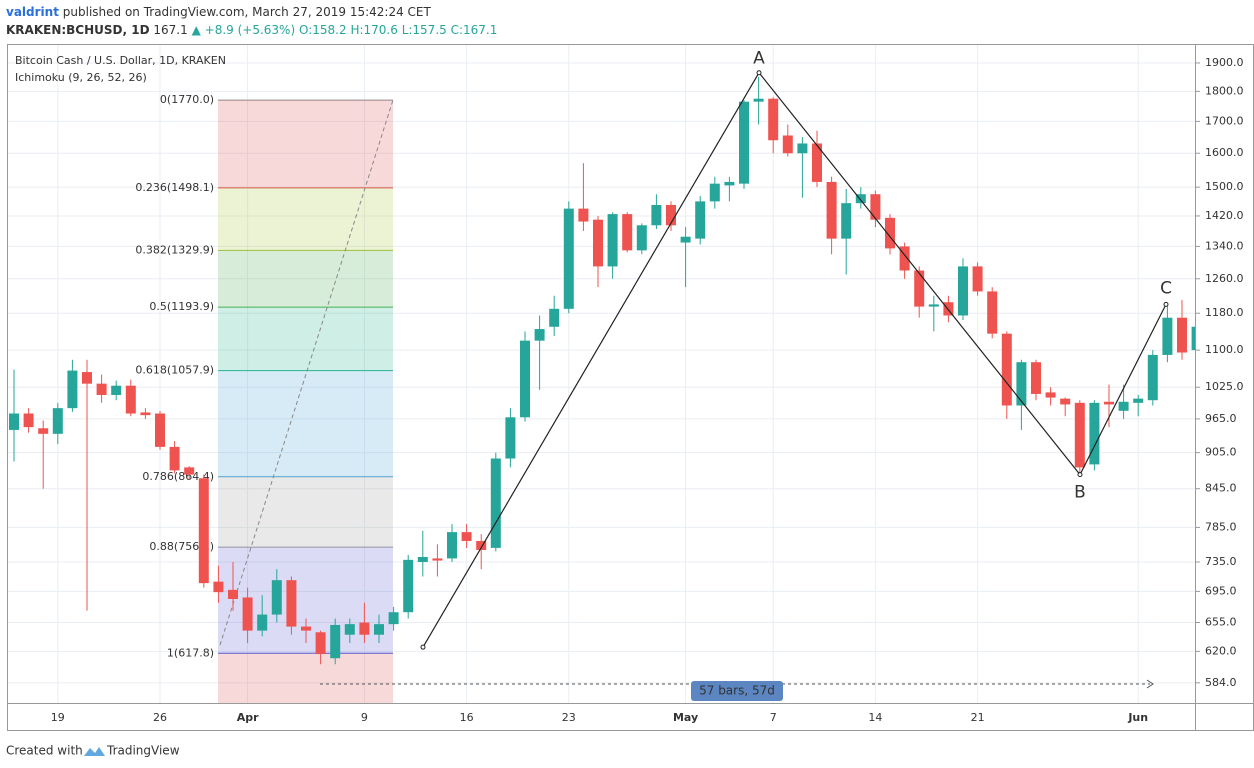  Describe the element at coordinates (178, 476) in the screenshot. I see `fib-label: 0.786(864.4)` at that location.